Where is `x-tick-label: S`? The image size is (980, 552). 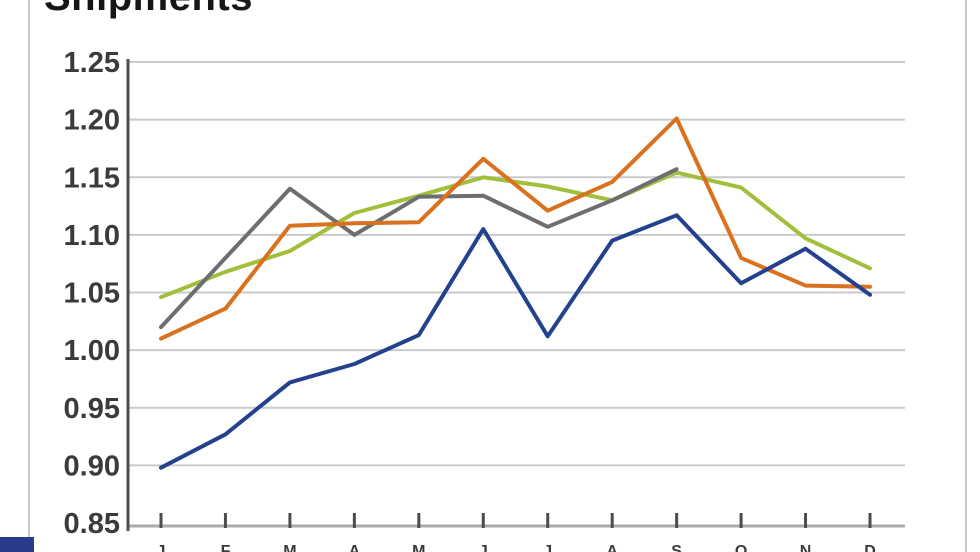
x-tick-label: S is located at coordinates (676, 547).